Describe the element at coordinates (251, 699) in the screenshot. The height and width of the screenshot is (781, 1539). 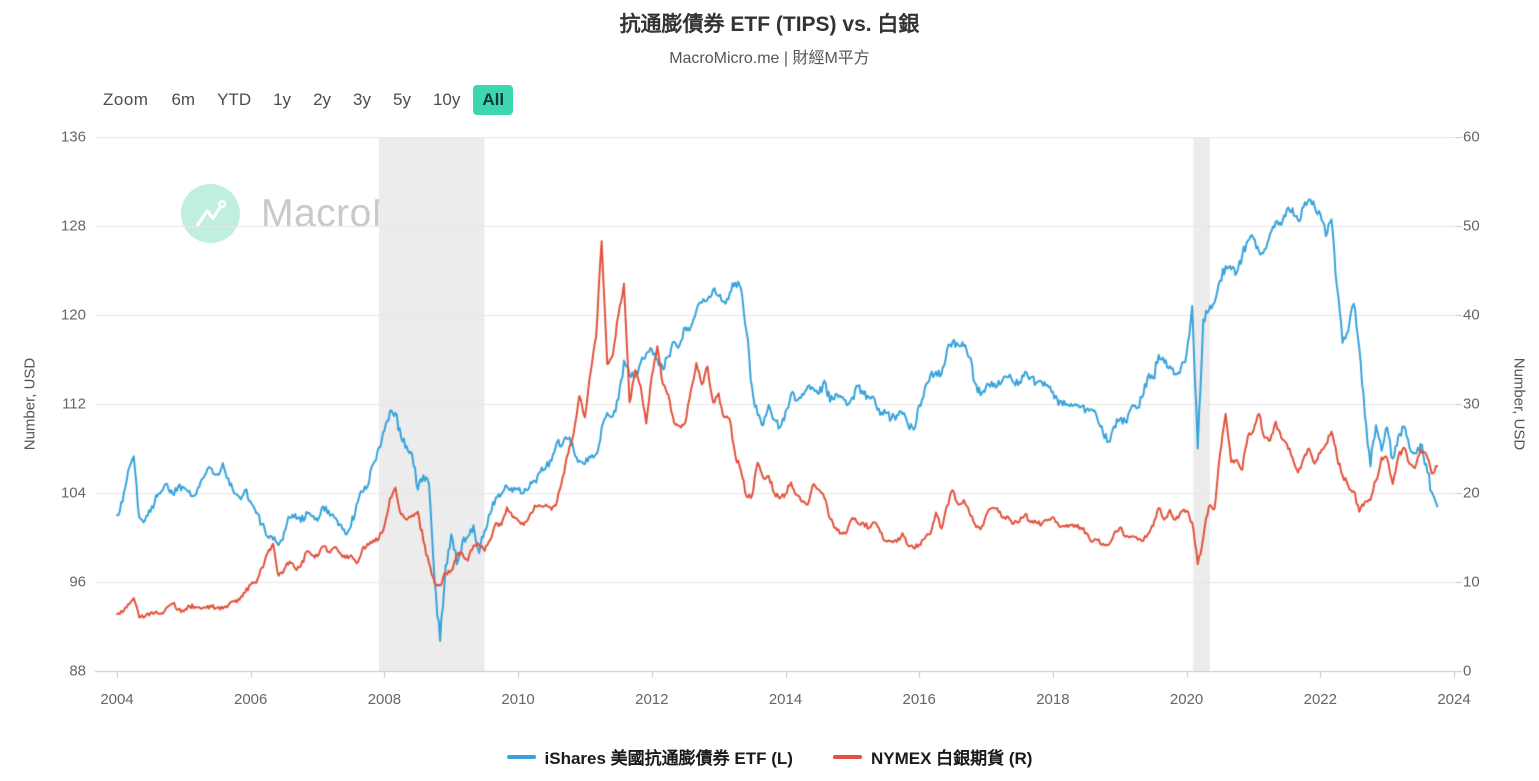
I see `x-axis-tick-2006: 2006` at that location.